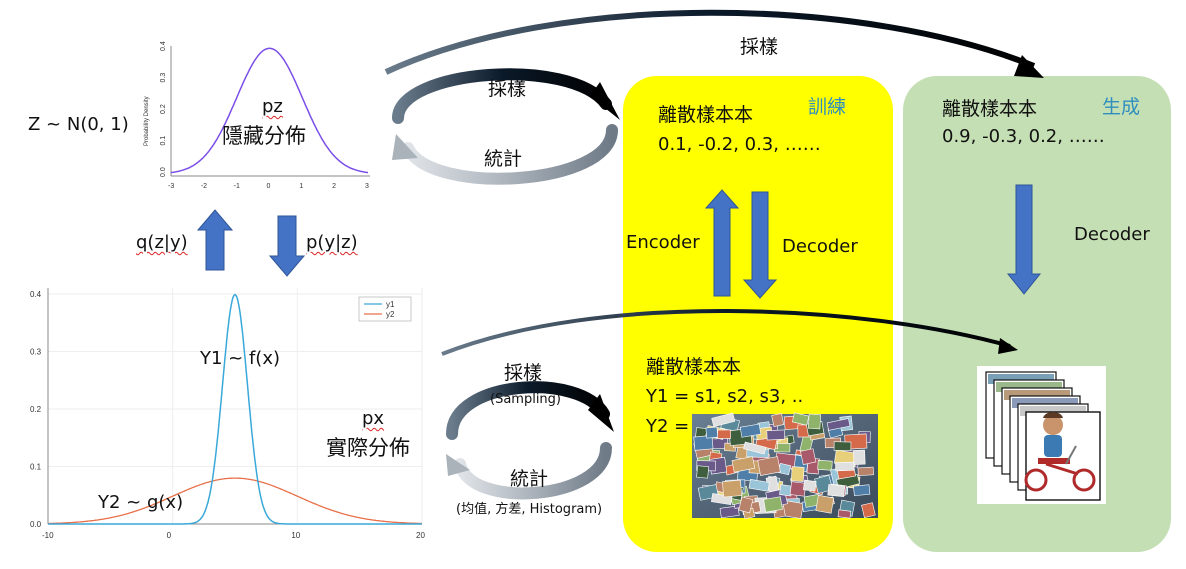 Image resolution: width=1186 pixels, height=569 pixels. Describe the element at coordinates (420, 535) in the screenshot. I see `real-x-tick: 20` at that location.